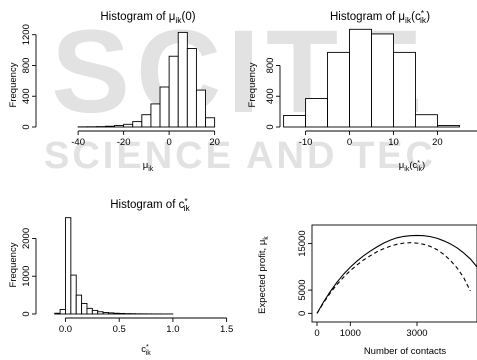  What do you see at coordinates (65, 329) in the screenshot?
I see `x-tick-label: 0.0` at bounding box center [65, 329].